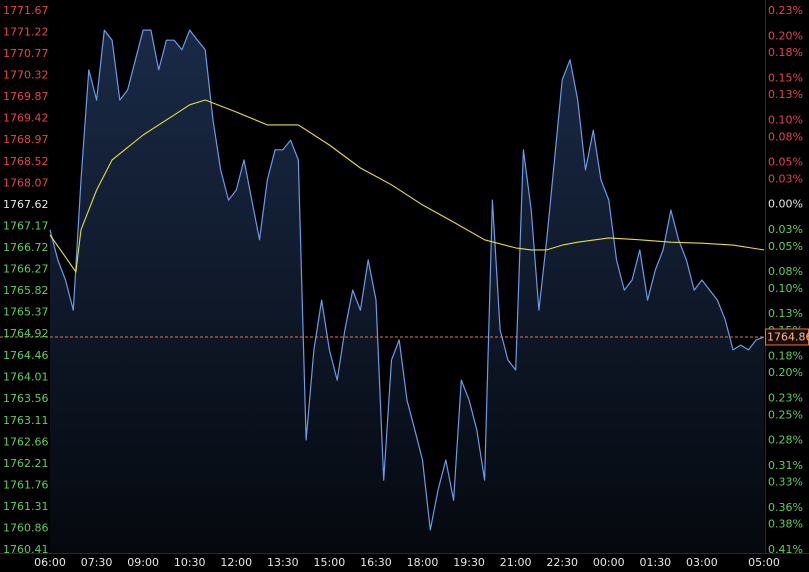  Describe the element at coordinates (143, 562) in the screenshot. I see `x-tick-label: 09:00` at that location.